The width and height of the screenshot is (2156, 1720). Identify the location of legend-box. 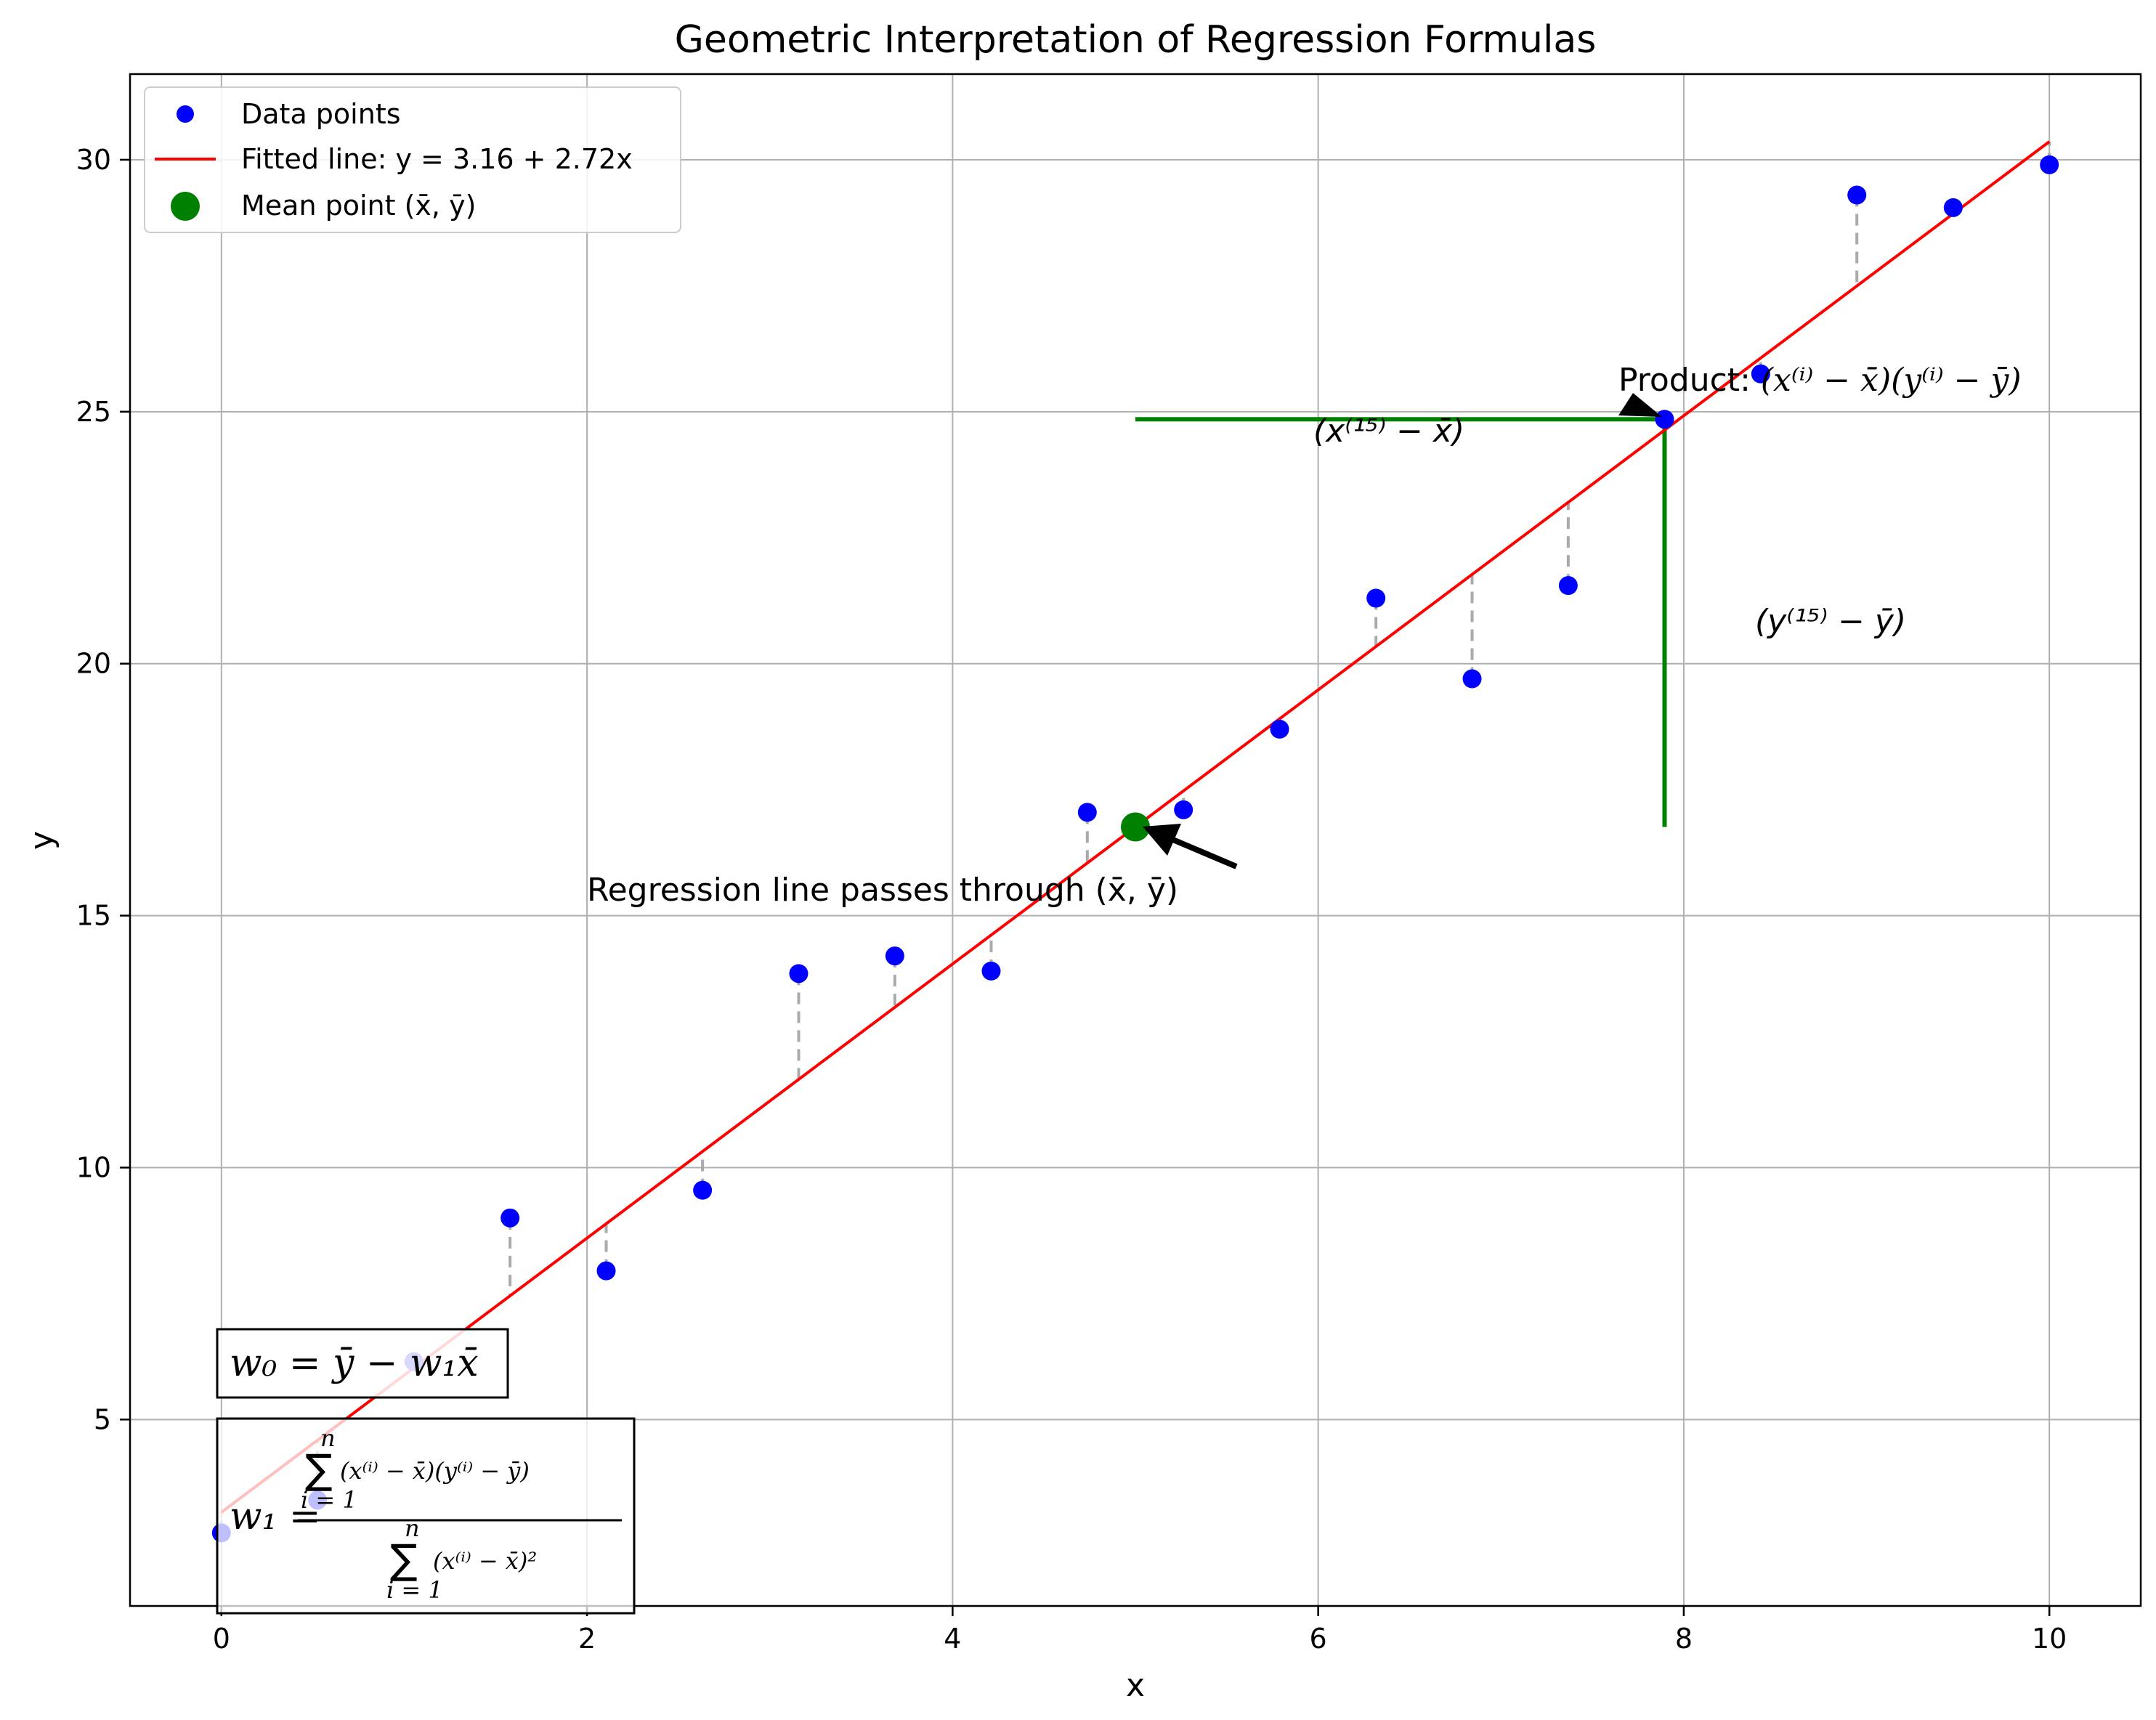
(412, 159).